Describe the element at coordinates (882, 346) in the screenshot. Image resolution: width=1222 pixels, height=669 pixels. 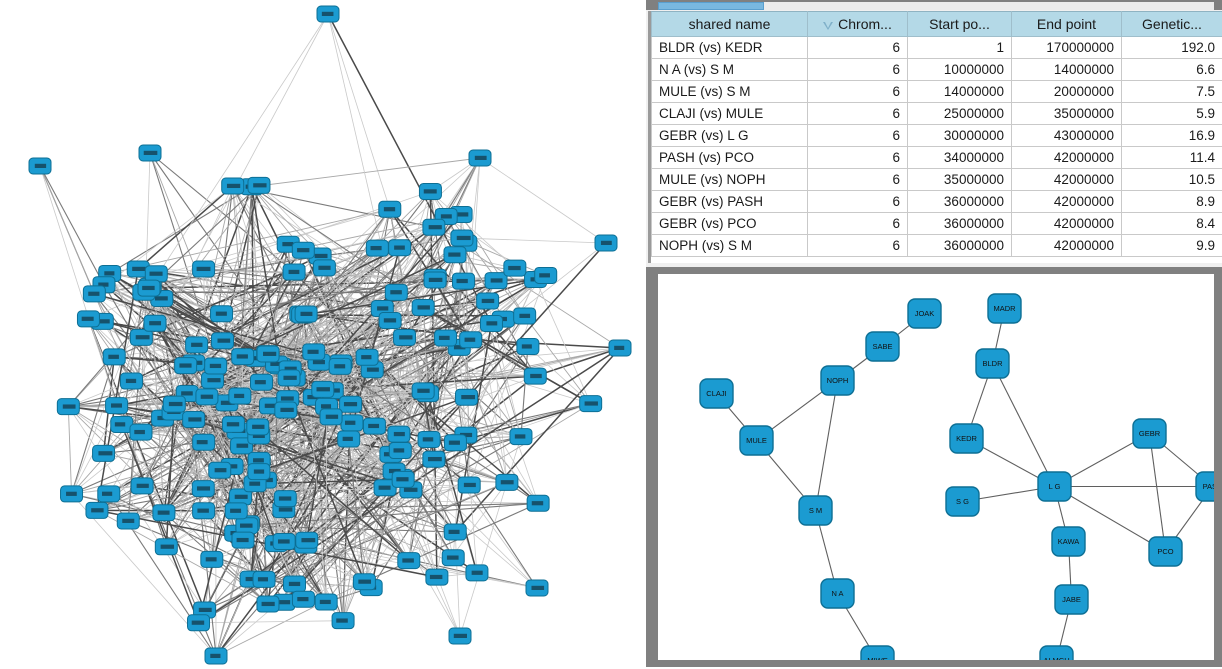
I see `subnetwork-node: SABE` at that location.